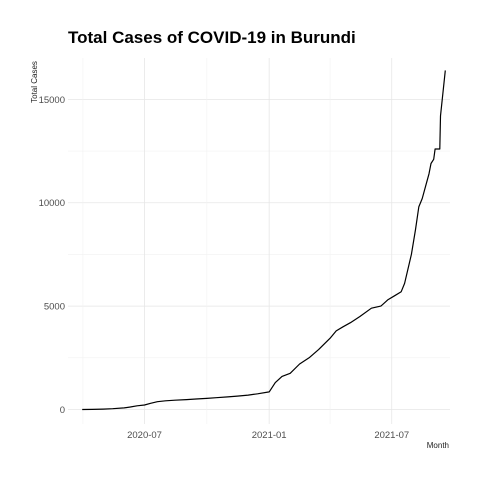  I want to click on y-tick-label: 10000, so click(52, 203).